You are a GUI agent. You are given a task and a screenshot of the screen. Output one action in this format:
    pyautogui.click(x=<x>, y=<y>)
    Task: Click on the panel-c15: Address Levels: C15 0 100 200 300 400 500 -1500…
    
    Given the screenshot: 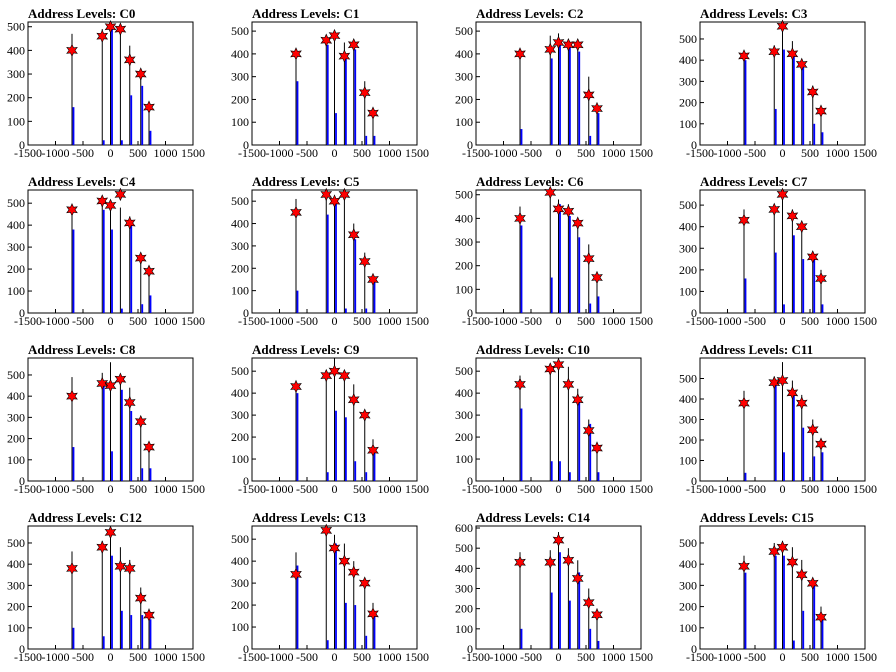 What is the action you would take?
    pyautogui.click(x=778, y=587)
    